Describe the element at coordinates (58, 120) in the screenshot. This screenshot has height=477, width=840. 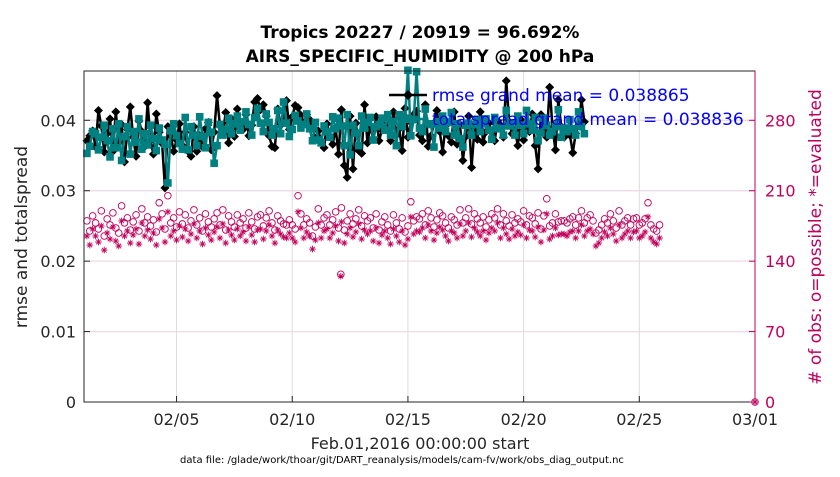
I see `y-tick-label-left: 0.04` at that location.